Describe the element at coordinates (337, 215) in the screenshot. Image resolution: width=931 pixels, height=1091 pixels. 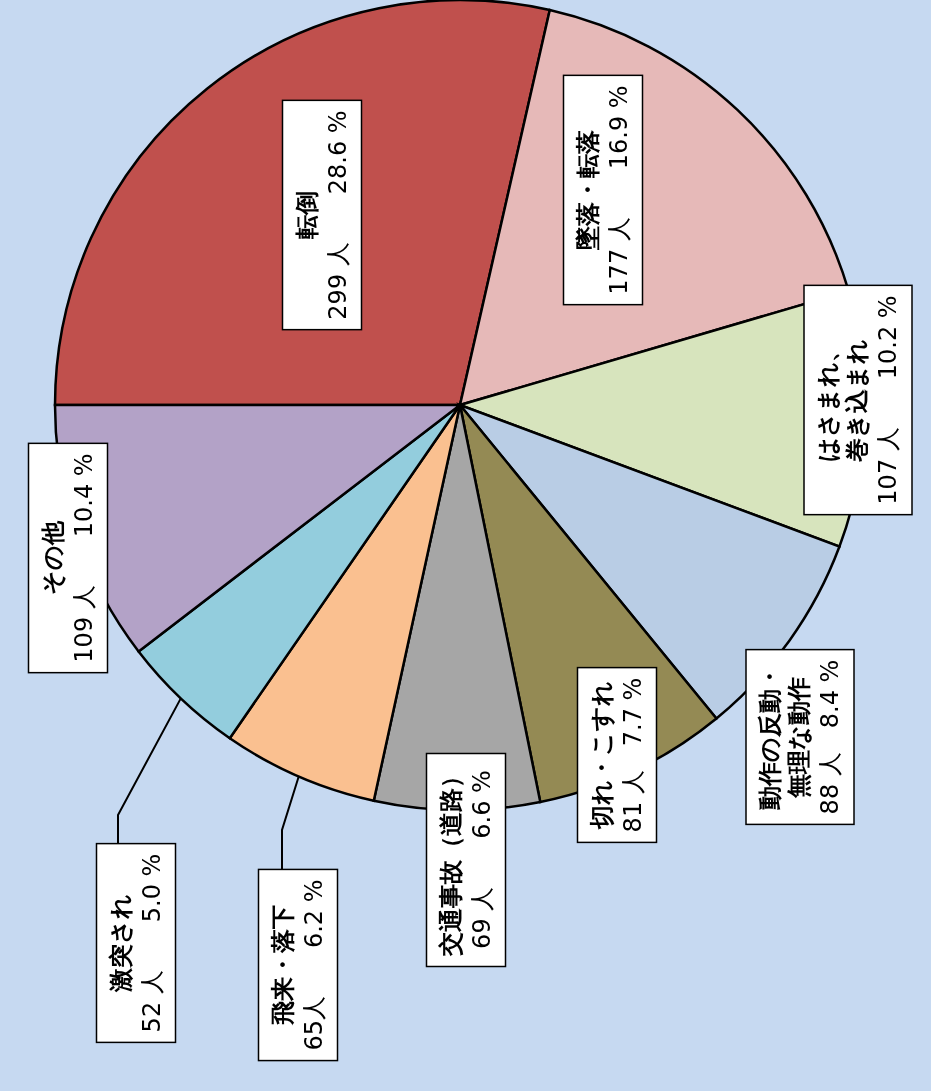
I see `data-label: 299 人 28.6 %` at that location.